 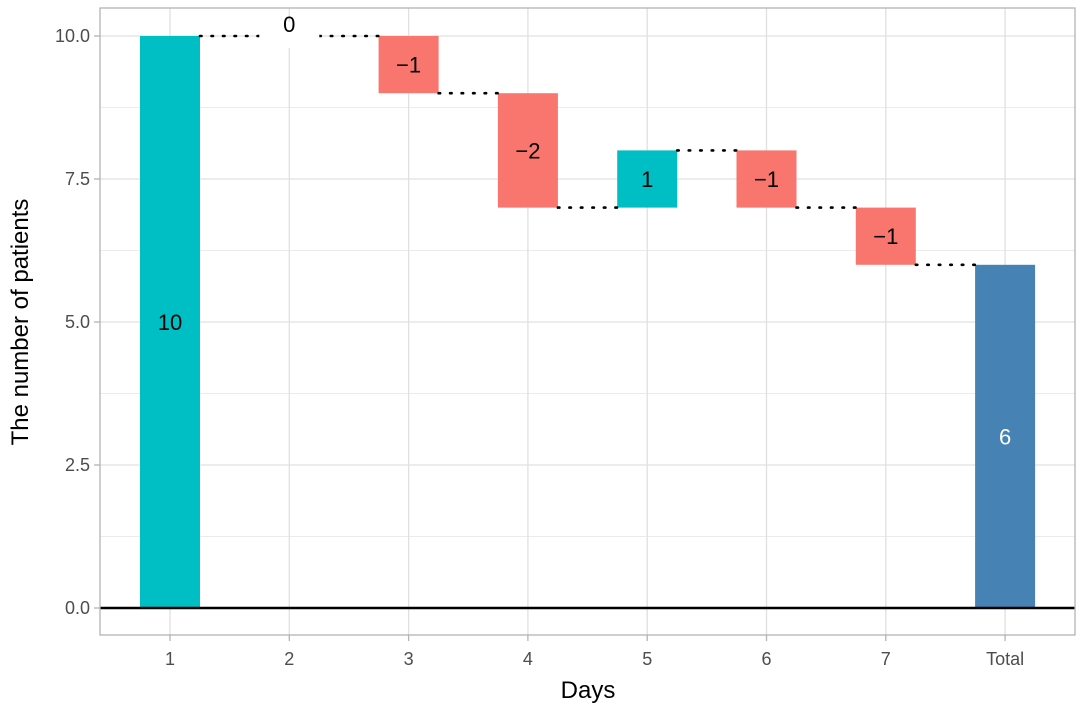 I want to click on bar-label: −2, so click(x=527, y=150).